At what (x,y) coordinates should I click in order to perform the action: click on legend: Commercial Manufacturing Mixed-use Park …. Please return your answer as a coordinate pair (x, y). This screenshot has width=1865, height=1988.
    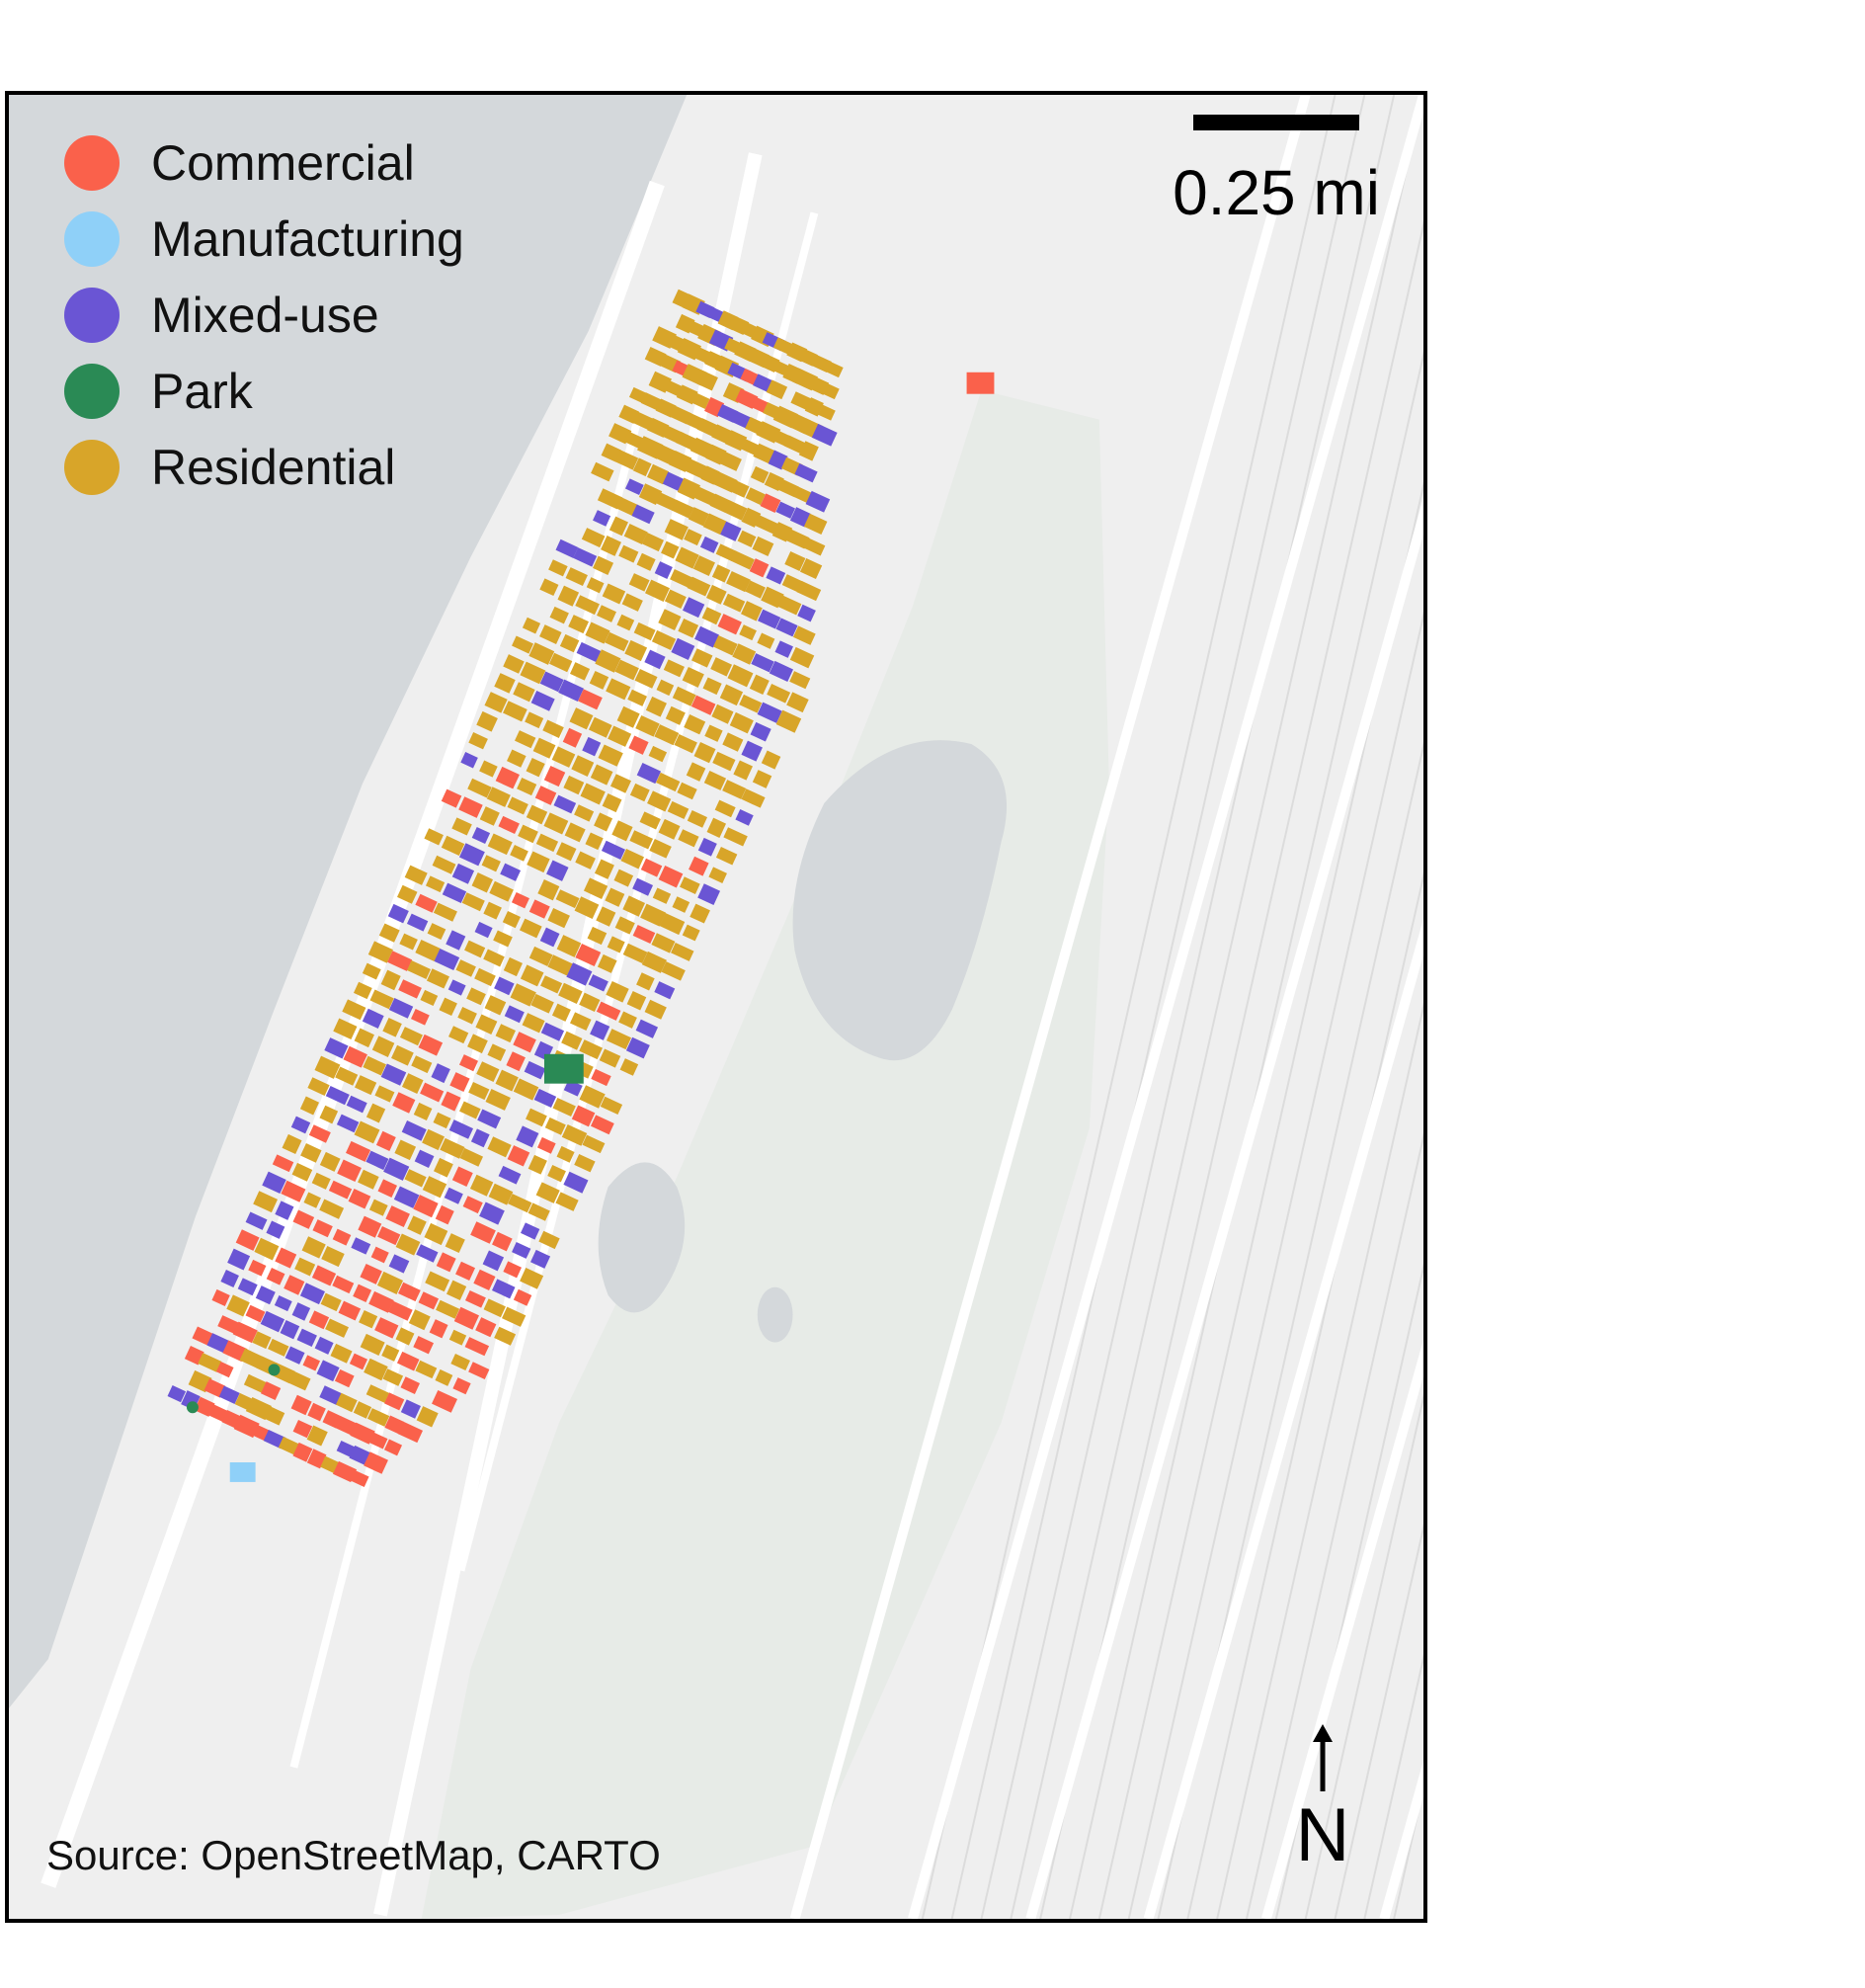
    Looking at the image, I should click on (264, 314).